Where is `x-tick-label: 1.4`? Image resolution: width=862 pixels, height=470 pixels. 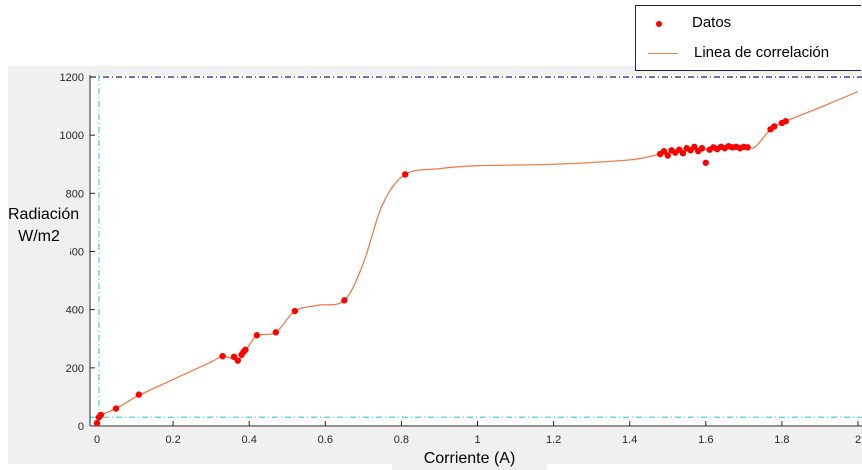 x-tick-label: 1.4 is located at coordinates (629, 440).